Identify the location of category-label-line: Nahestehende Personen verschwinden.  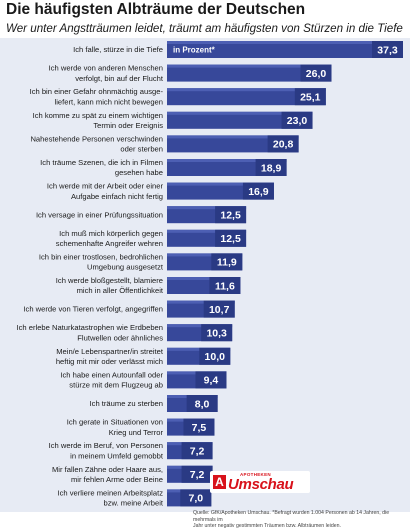
(96, 138).